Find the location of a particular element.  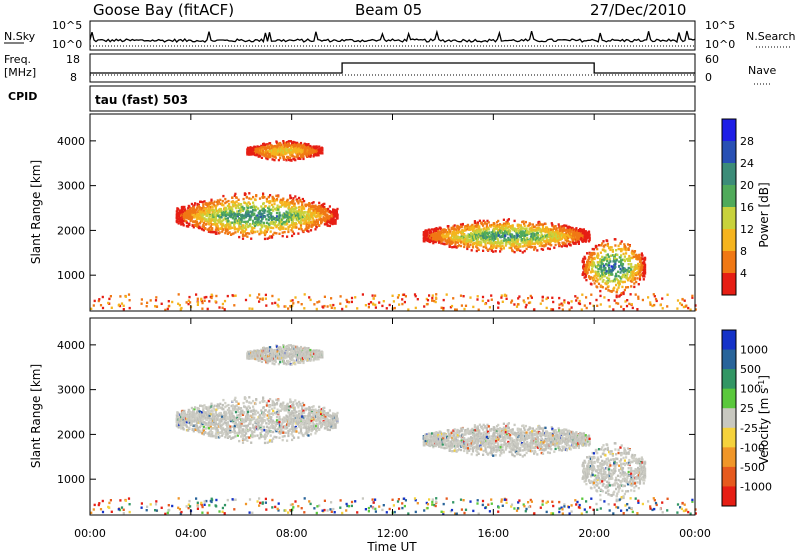

freq-trace is located at coordinates (392, 69).